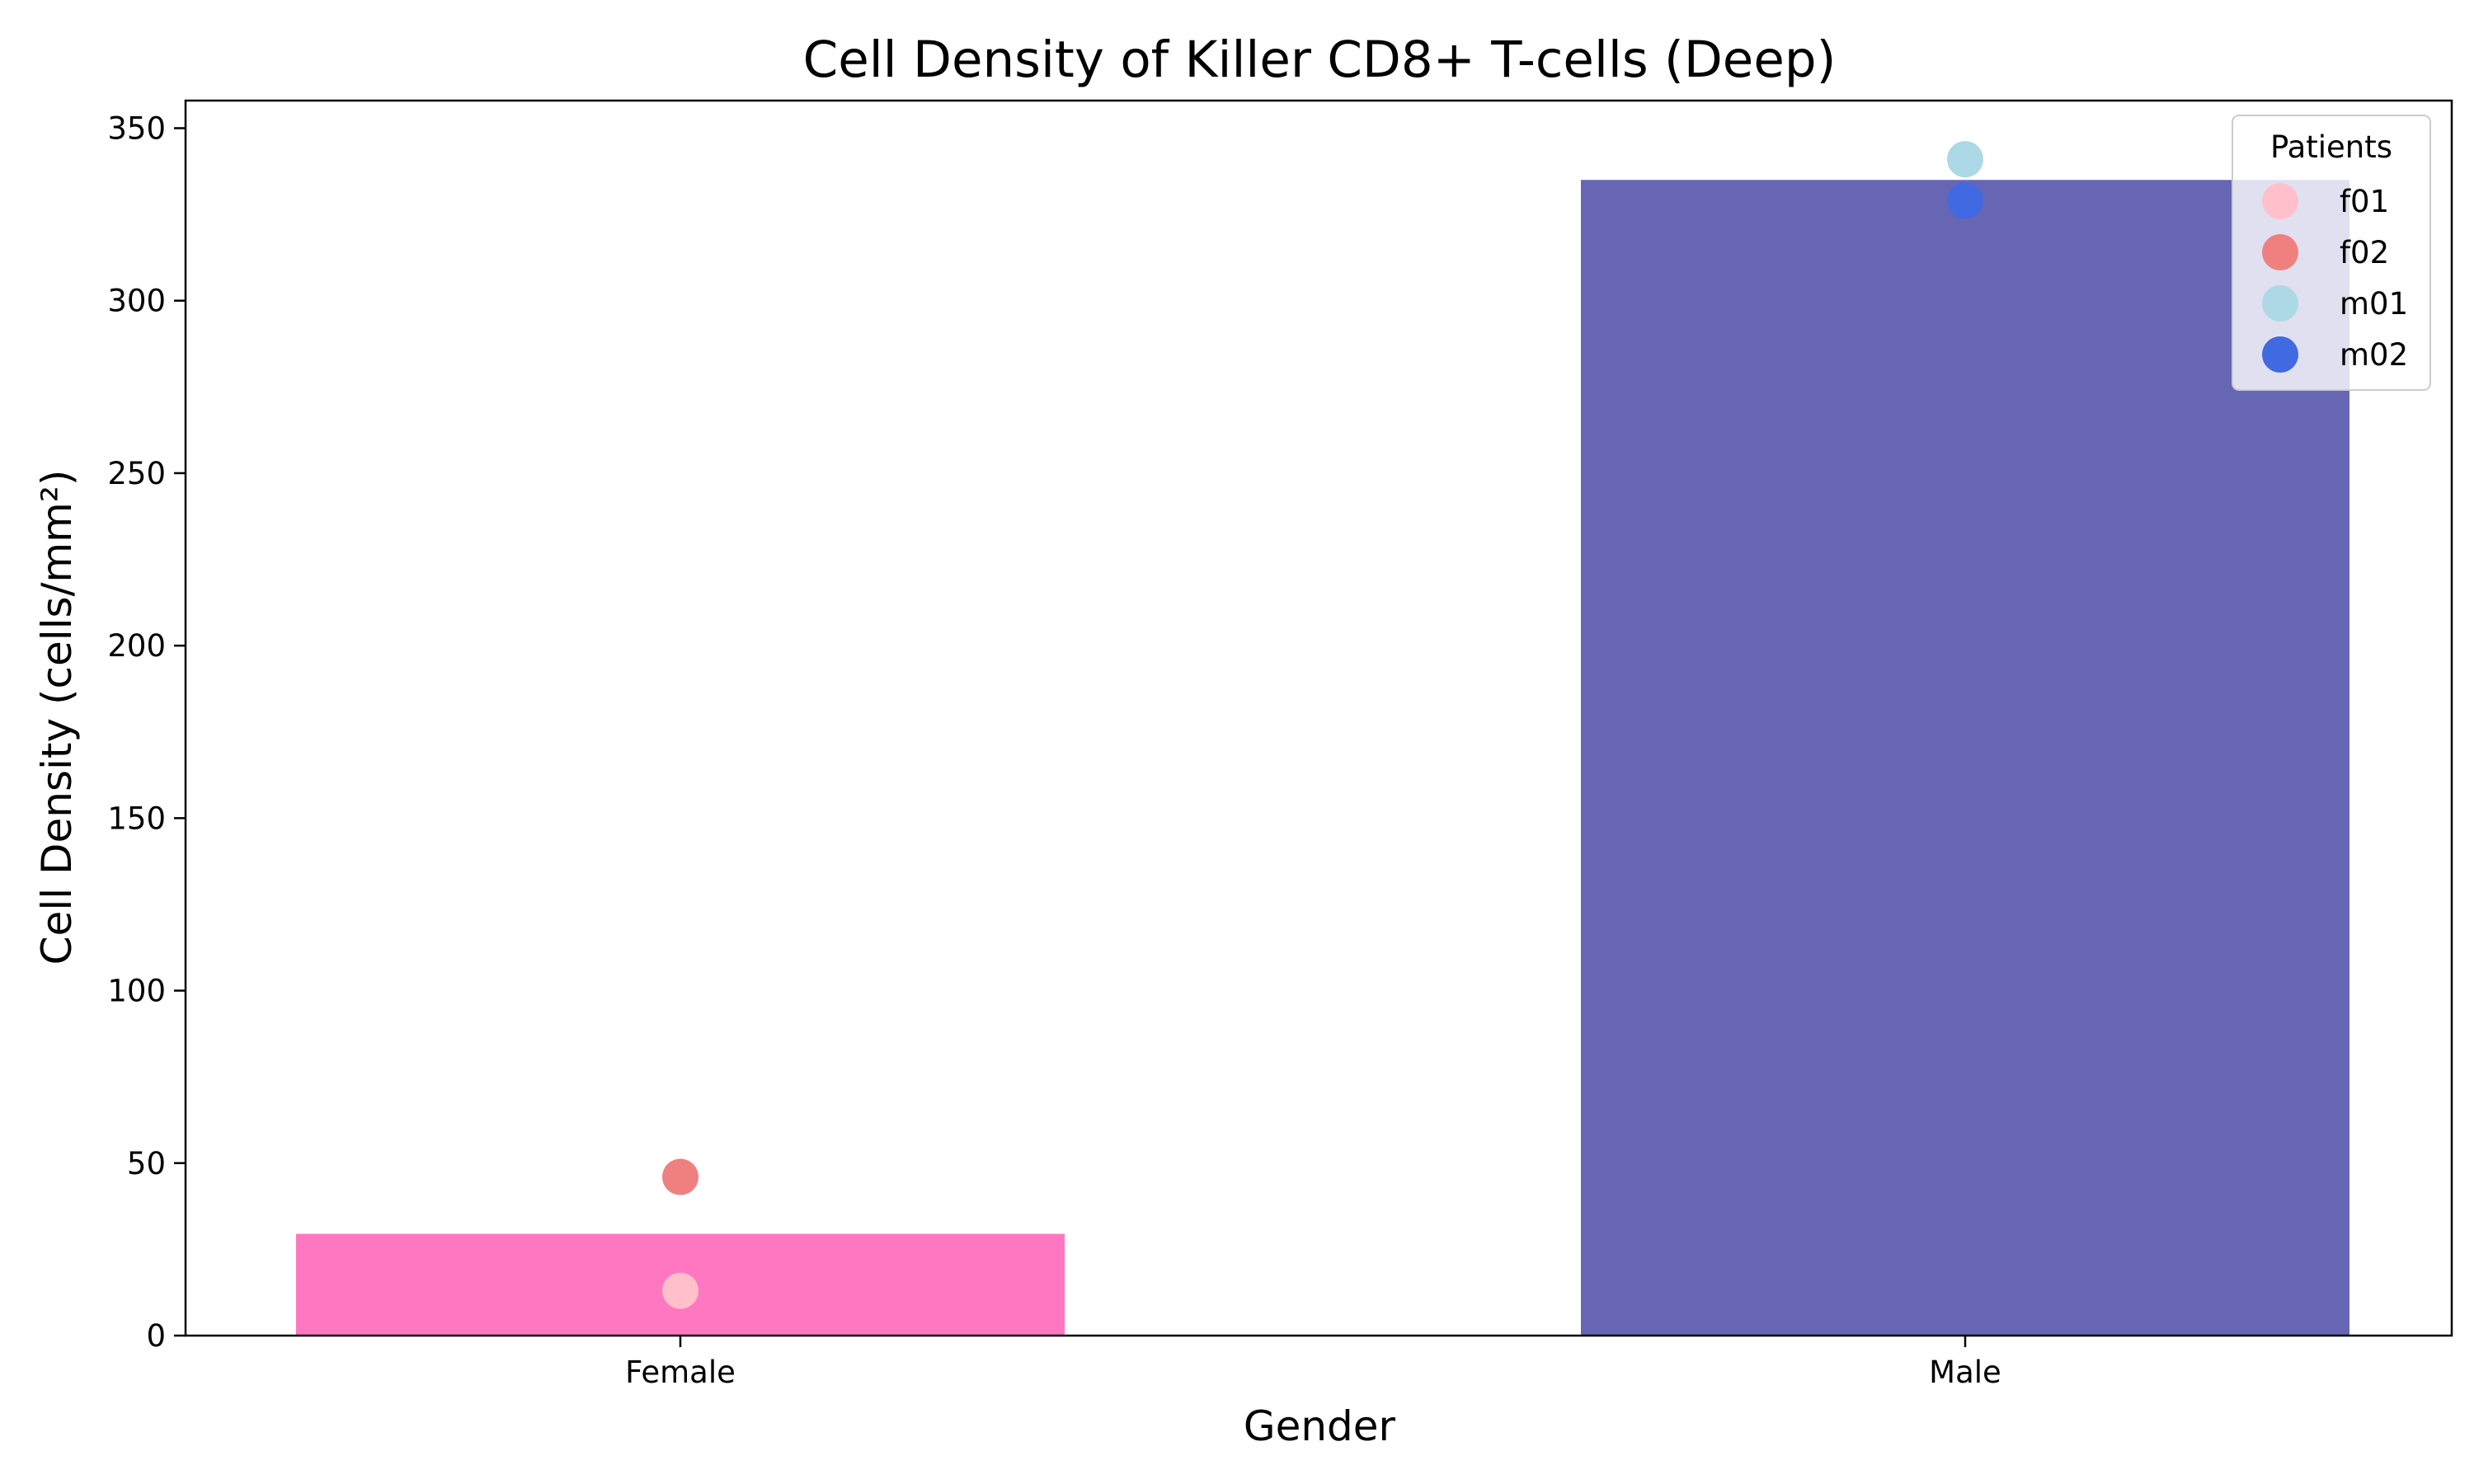  I want to click on point-f02, so click(680, 1176).